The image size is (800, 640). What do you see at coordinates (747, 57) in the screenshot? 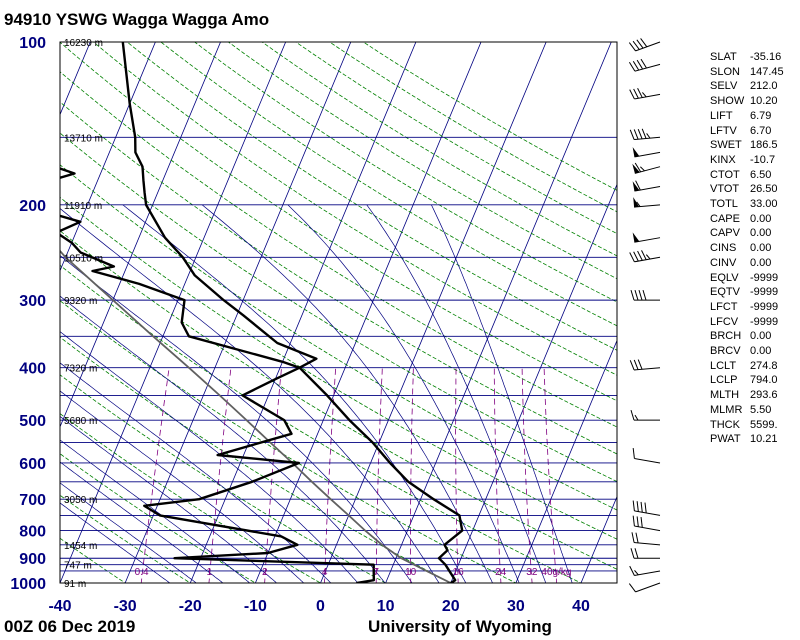
I see `index-row: SLAT -35.16` at bounding box center [747, 57].